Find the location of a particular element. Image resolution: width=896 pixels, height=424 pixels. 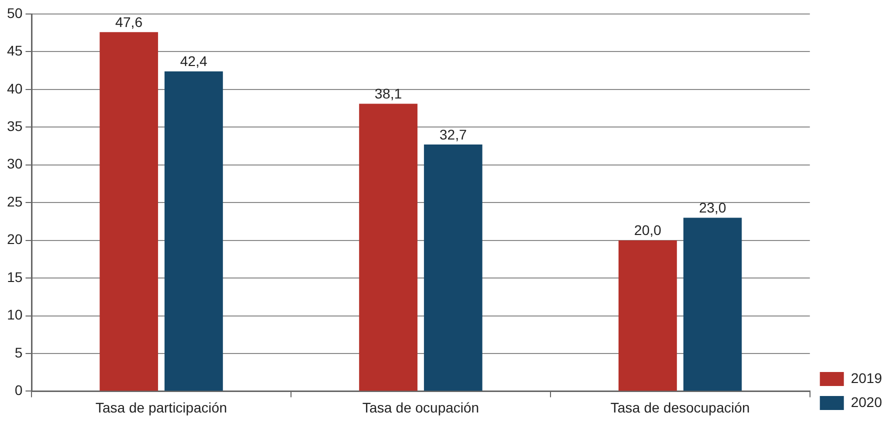

x-tick-label: Tasa de participación is located at coordinates (162, 407).